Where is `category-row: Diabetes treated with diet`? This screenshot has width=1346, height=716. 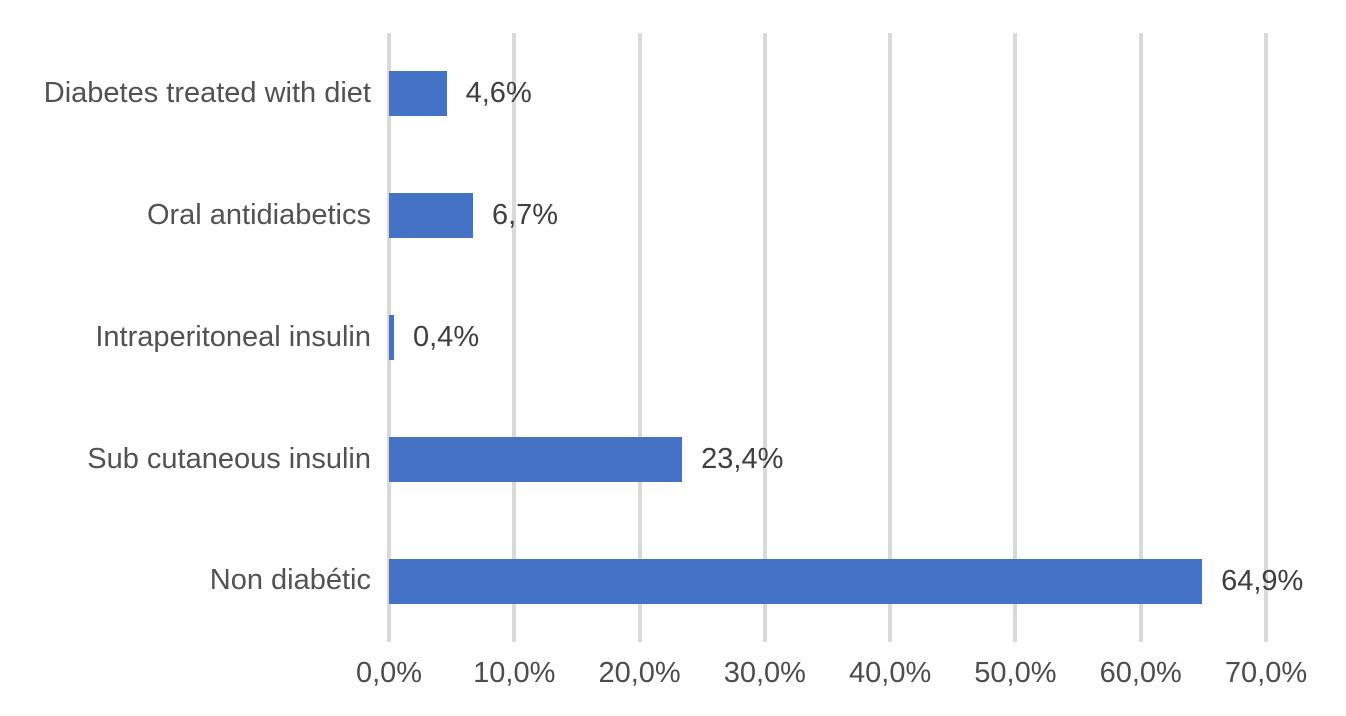
category-row: Diabetes treated with diet is located at coordinates (194, 94).